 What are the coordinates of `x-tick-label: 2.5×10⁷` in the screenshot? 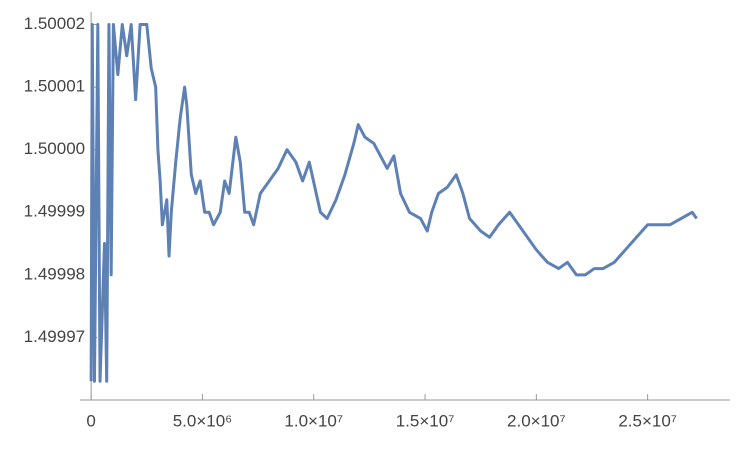 It's located at (647, 420).